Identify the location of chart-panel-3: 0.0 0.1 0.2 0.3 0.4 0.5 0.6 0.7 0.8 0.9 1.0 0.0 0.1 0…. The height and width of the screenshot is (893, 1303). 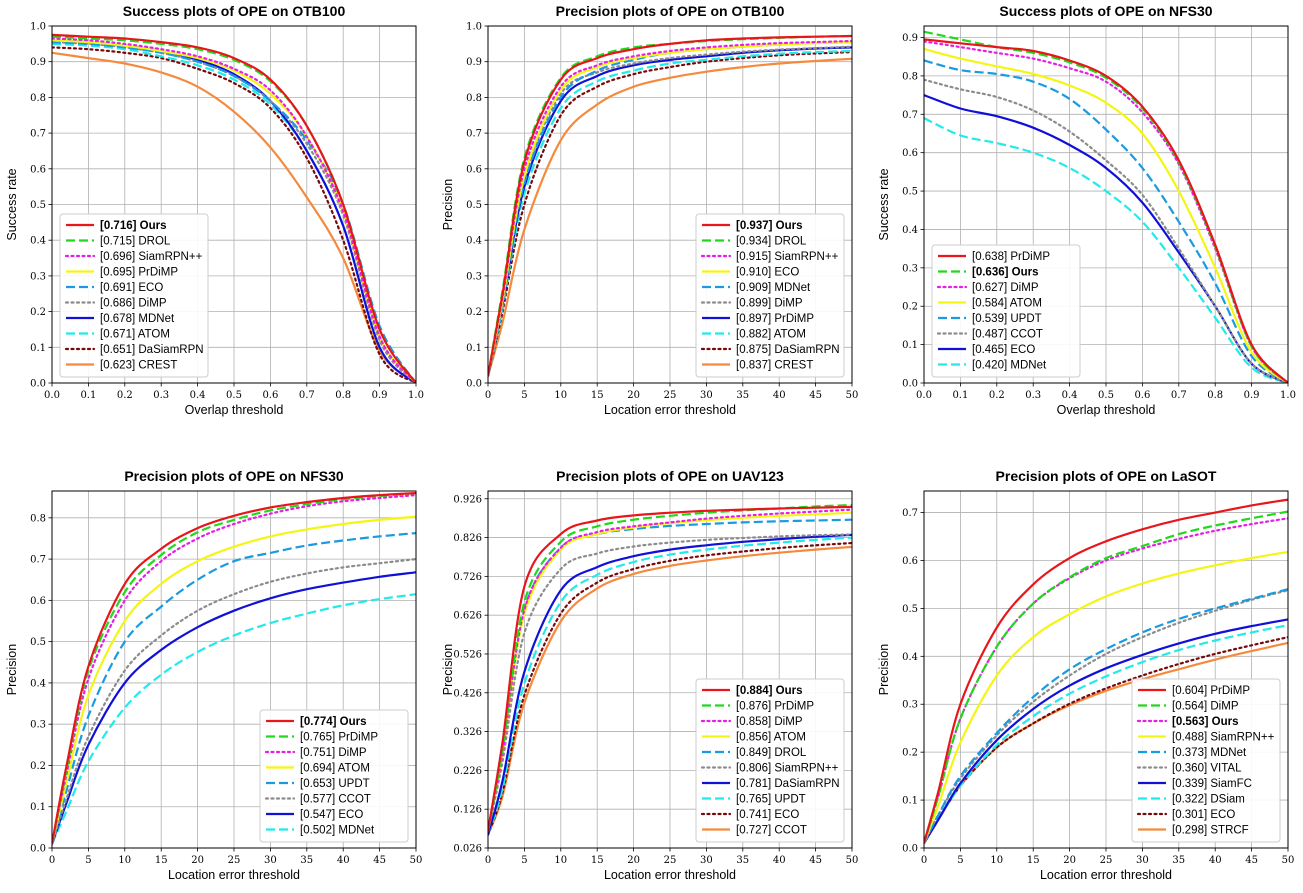
(1086, 210).